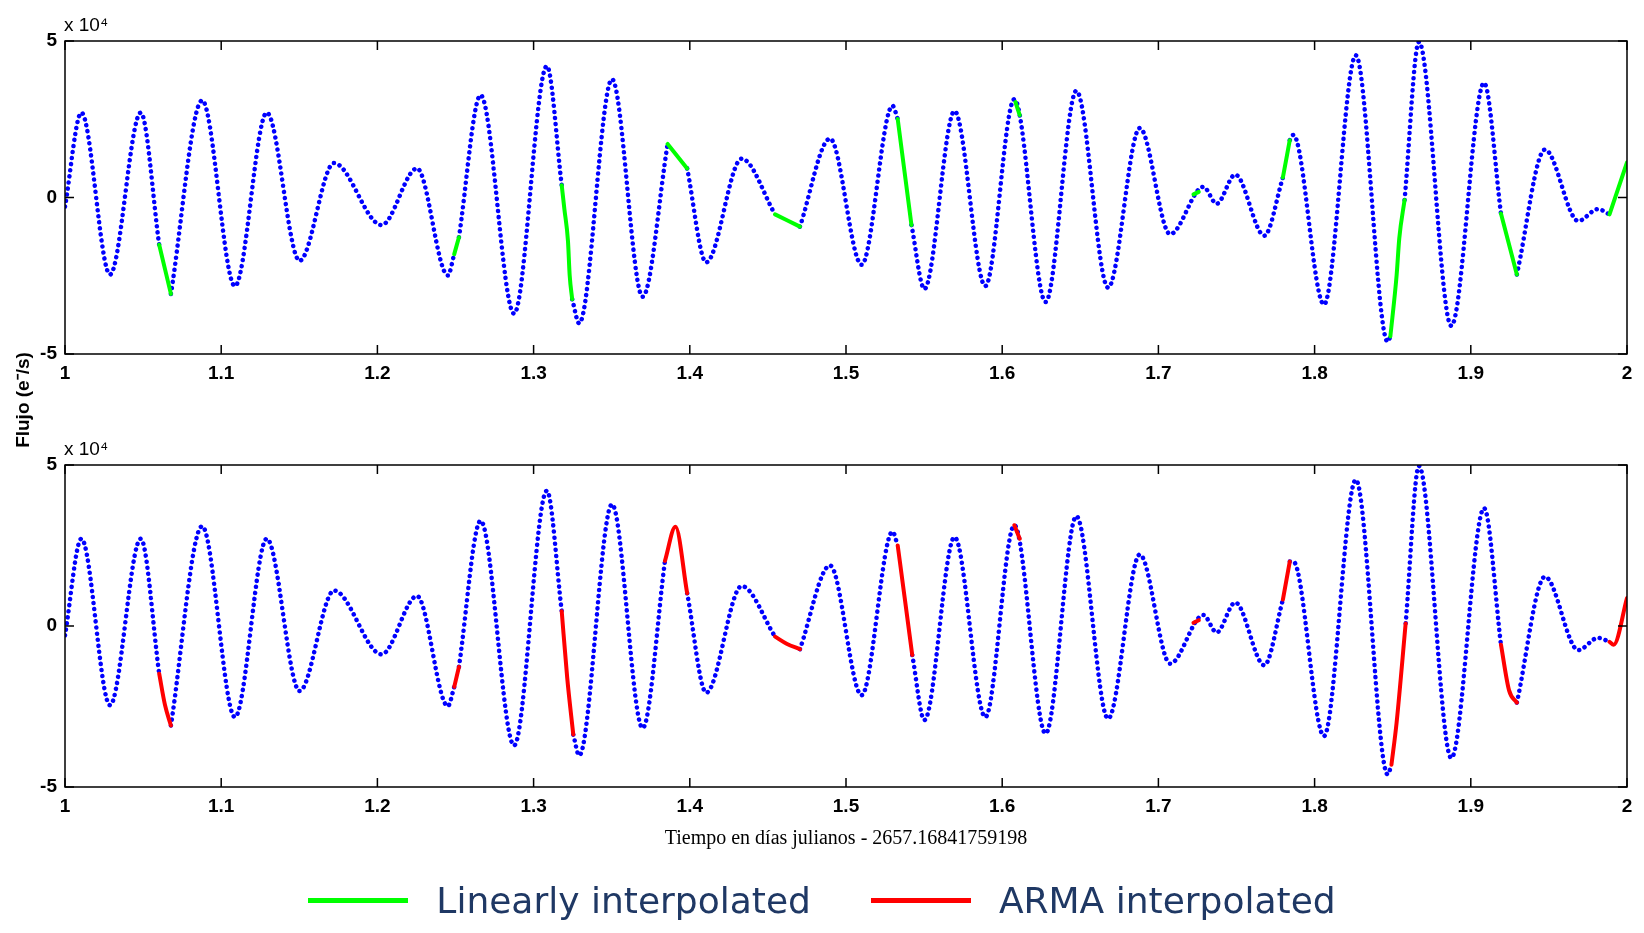  I want to click on legend-label: Linearly interpolated, so click(623, 900).